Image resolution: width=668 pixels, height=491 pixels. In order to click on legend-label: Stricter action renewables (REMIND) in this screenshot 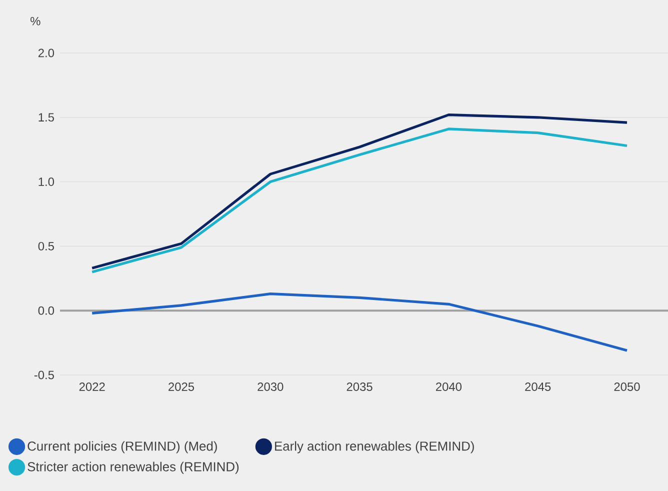, I will do `click(133, 468)`.